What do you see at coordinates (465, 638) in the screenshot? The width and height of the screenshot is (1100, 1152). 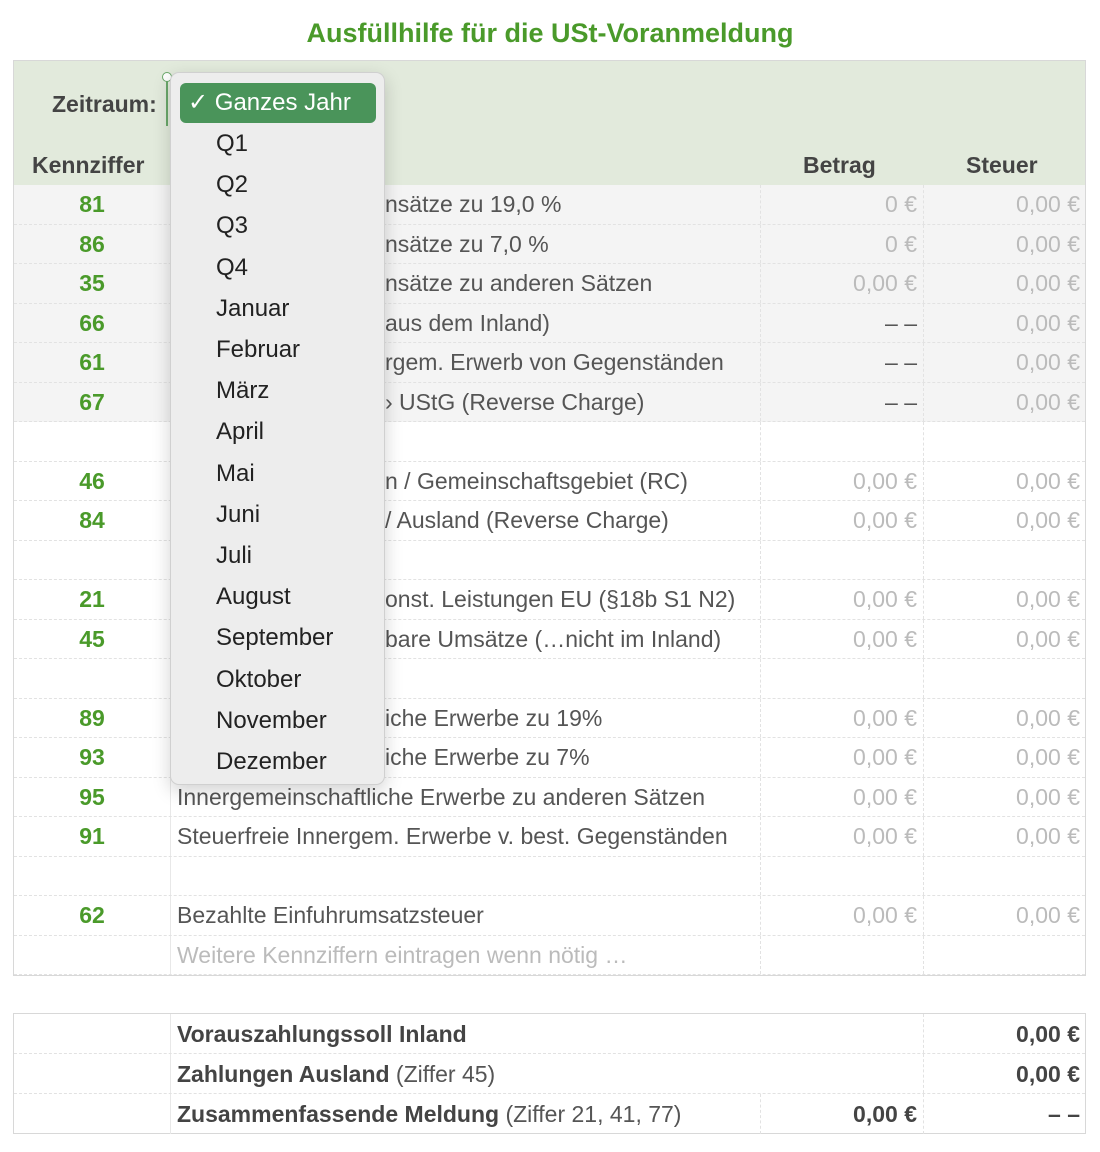 I see `description-cell: bare Umsätze (…nicht im Inland)` at bounding box center [465, 638].